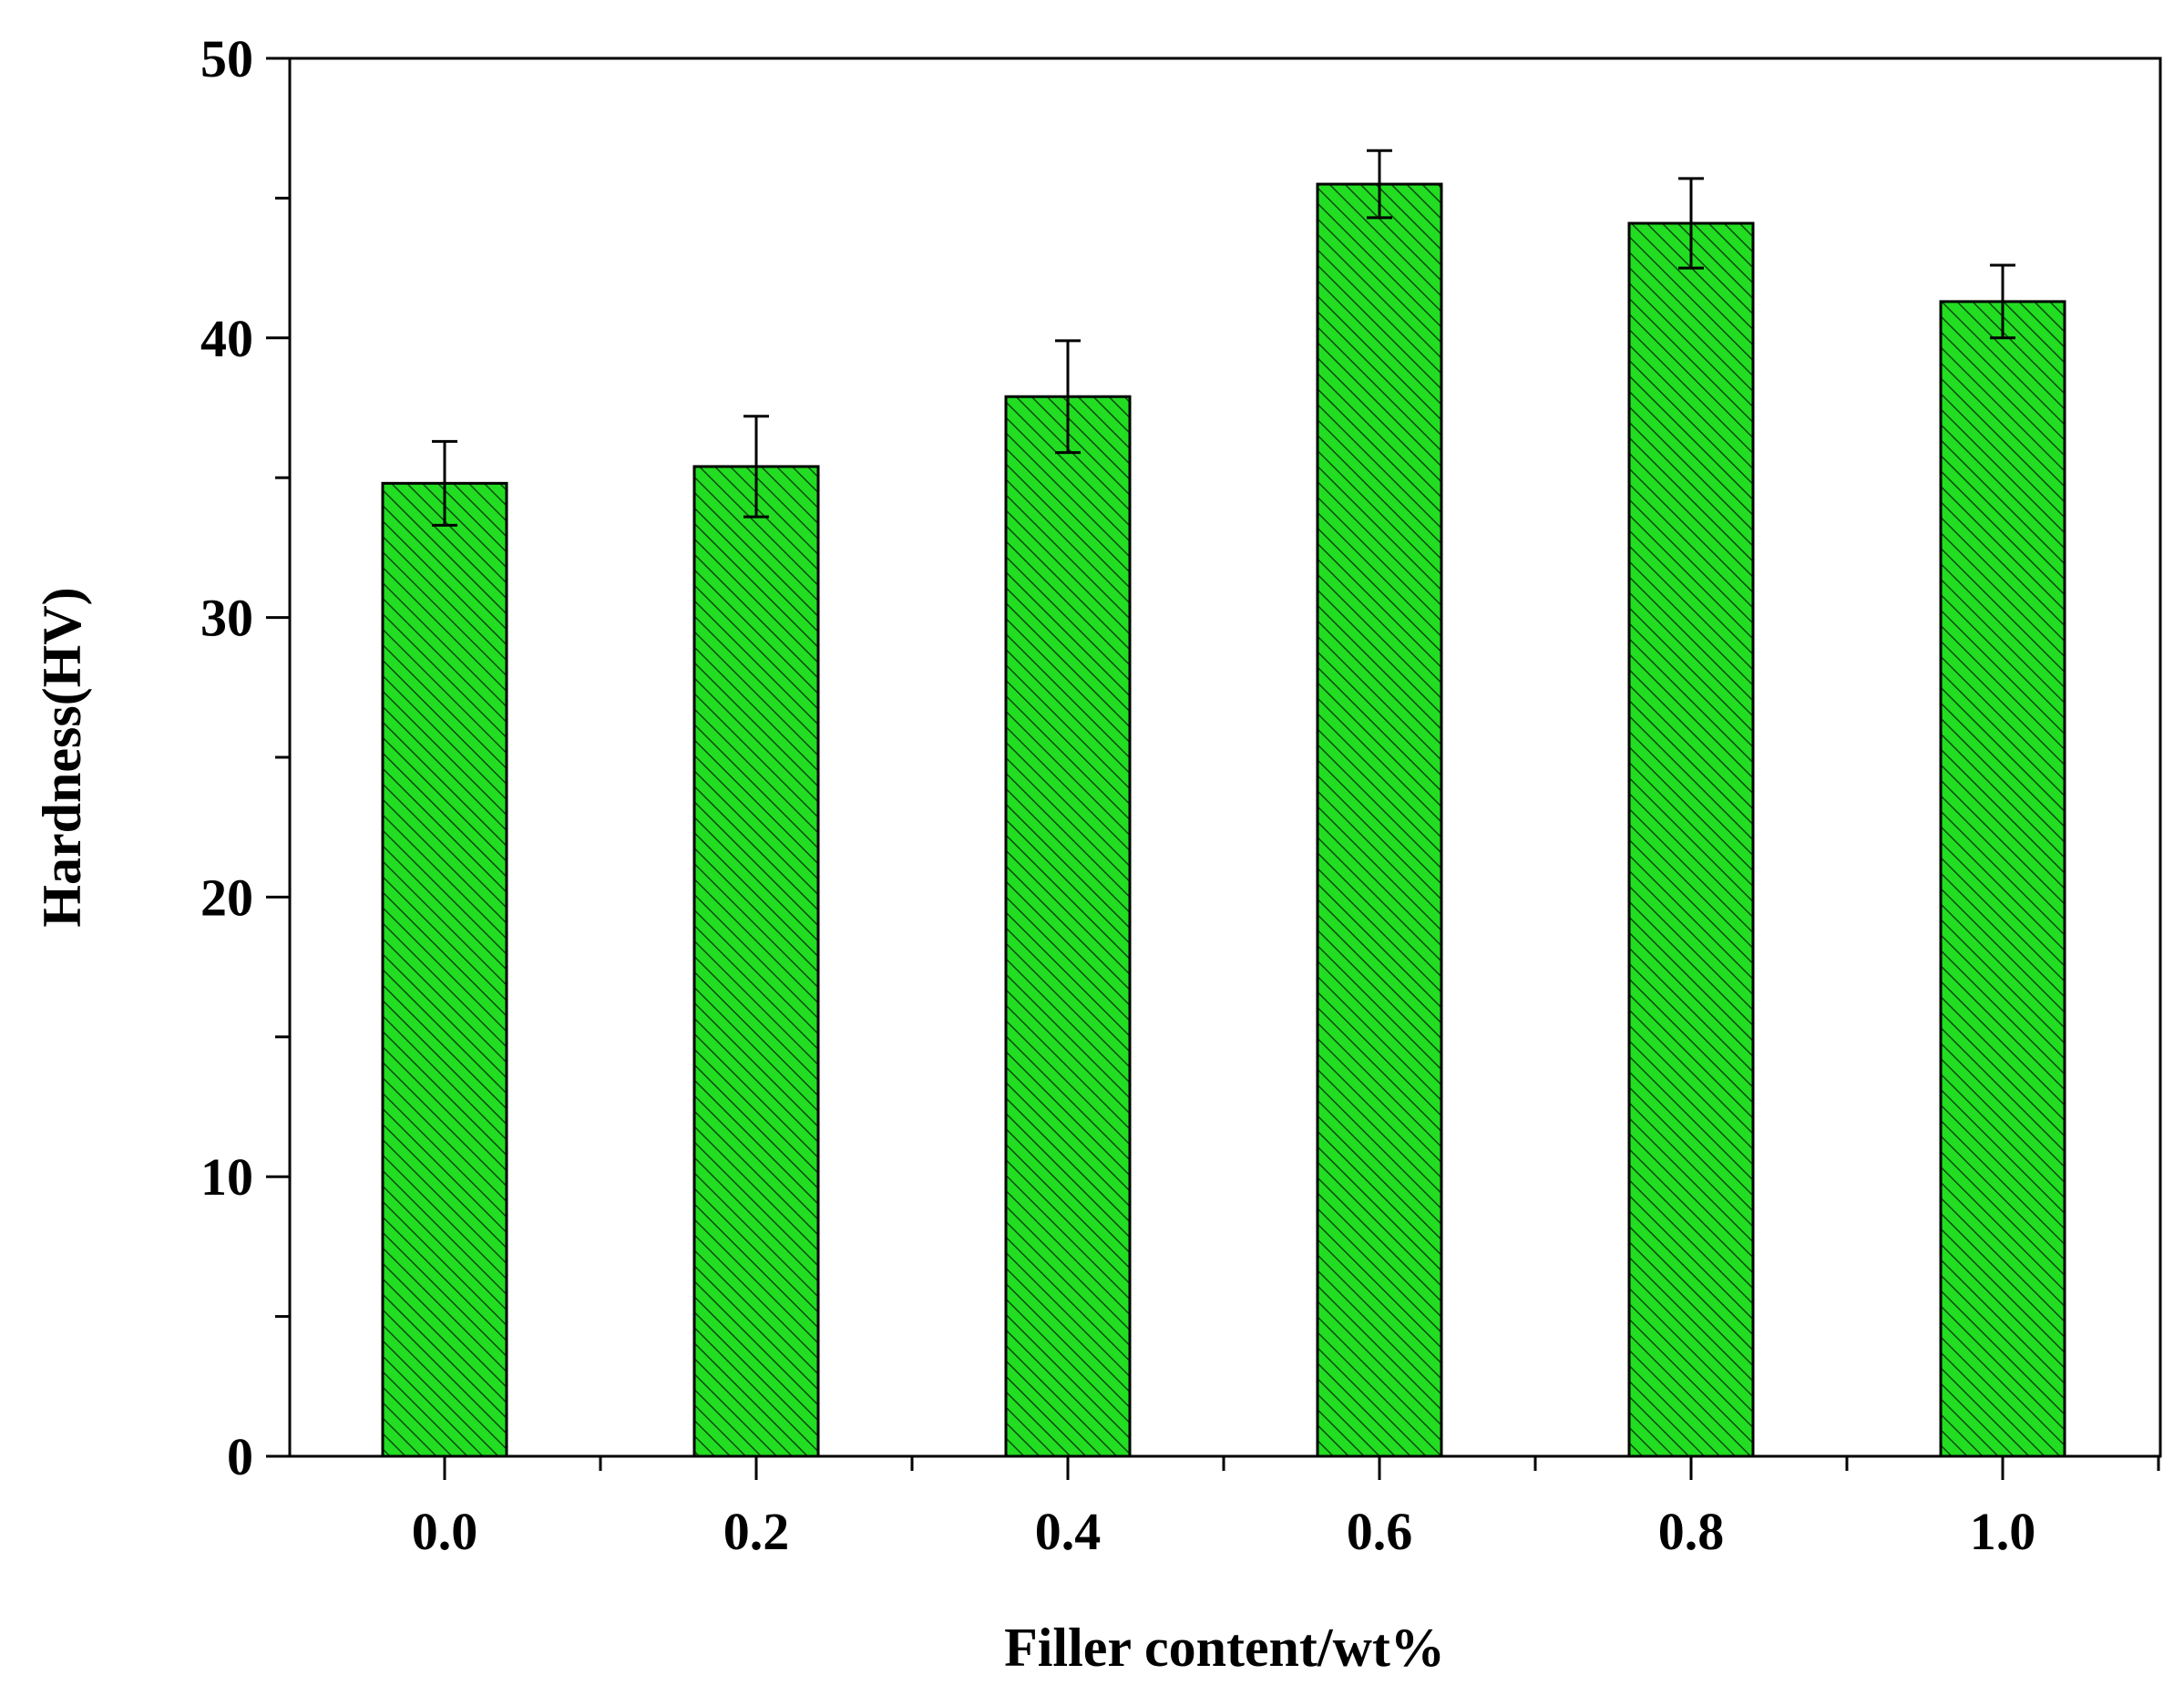 This screenshot has width=2184, height=1685. Describe the element at coordinates (226, 897) in the screenshot. I see `y-tick-label: 20` at that location.